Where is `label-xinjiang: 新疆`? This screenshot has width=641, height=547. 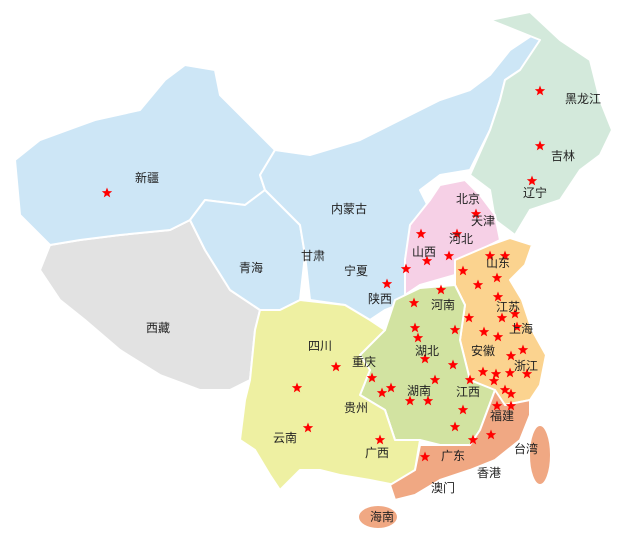
label-xinjiang: 新疆 is located at coordinates (147, 177).